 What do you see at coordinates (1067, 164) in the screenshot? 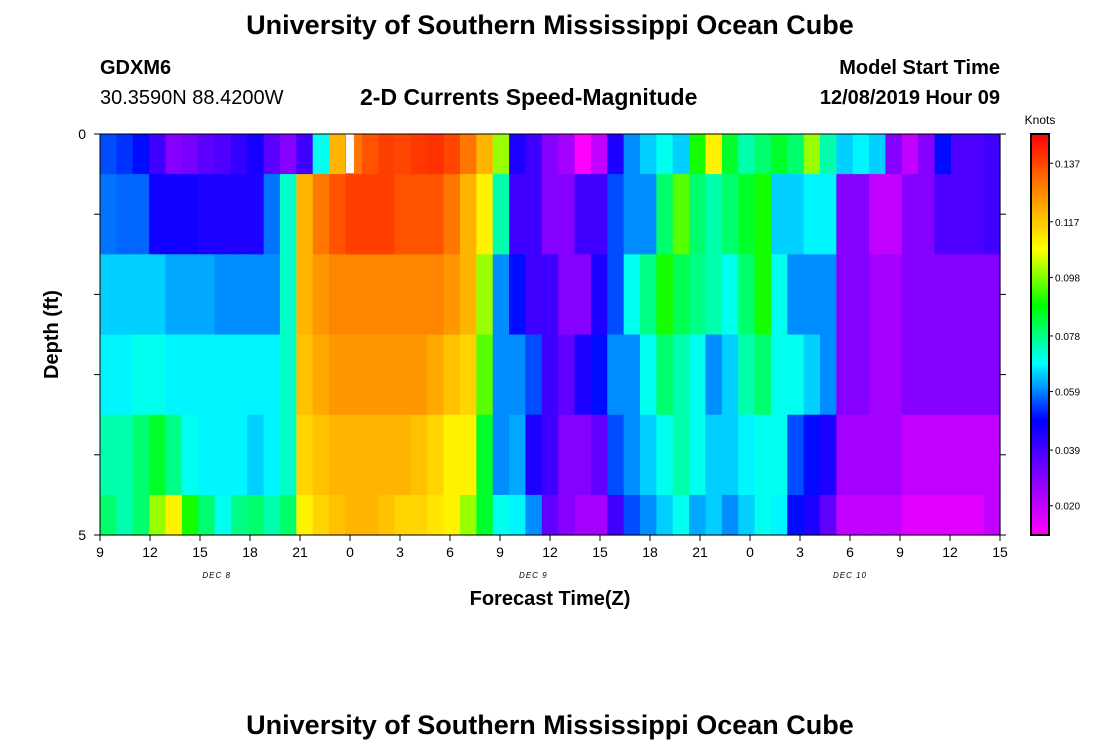
I see `colorbar-tick-label: 0.137` at bounding box center [1067, 164].